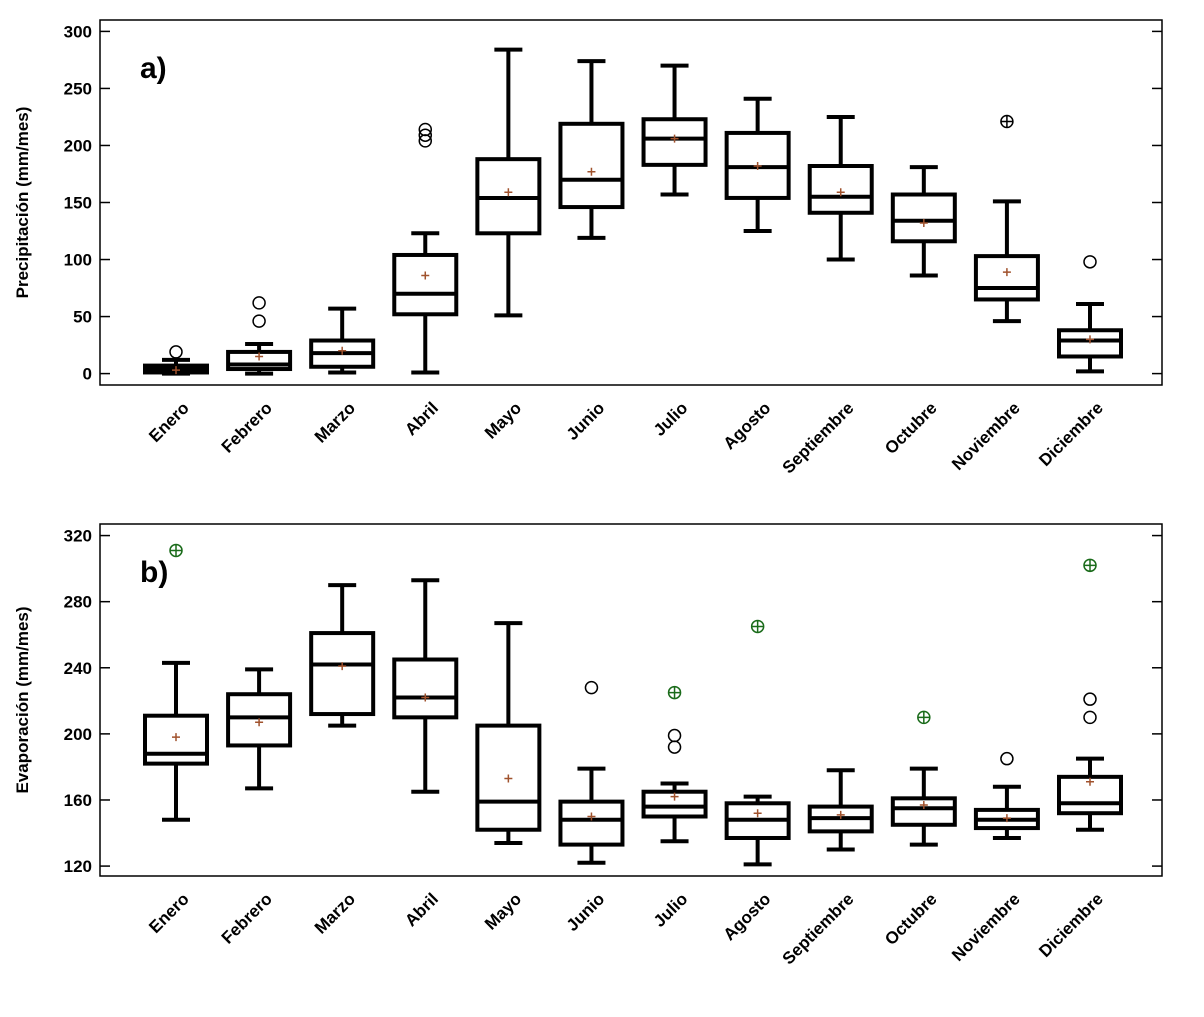 Image resolution: width=1204 pixels, height=1017 pixels. Describe the element at coordinates (78, 31) in the screenshot. I see `y-tick-label: 300` at that location.